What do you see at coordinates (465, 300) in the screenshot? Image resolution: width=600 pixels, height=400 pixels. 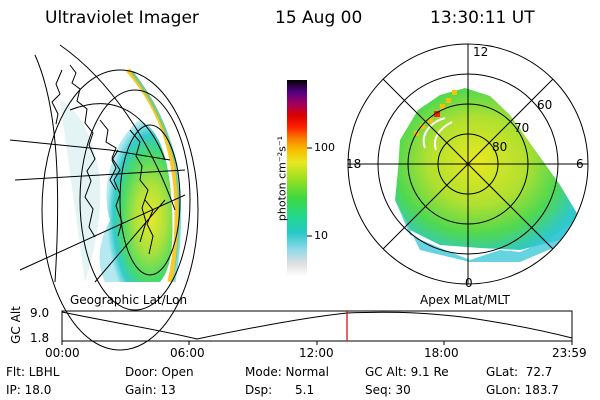 I see `apex-caption: Apex MLat/MLT` at bounding box center [465, 300].